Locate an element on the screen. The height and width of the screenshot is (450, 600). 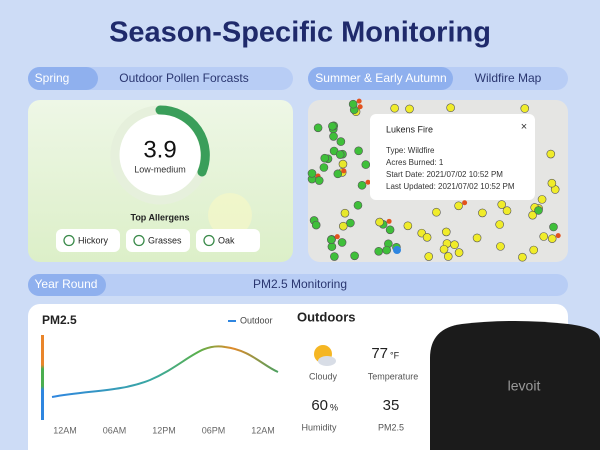
pill is located at coordinates (298, 285).